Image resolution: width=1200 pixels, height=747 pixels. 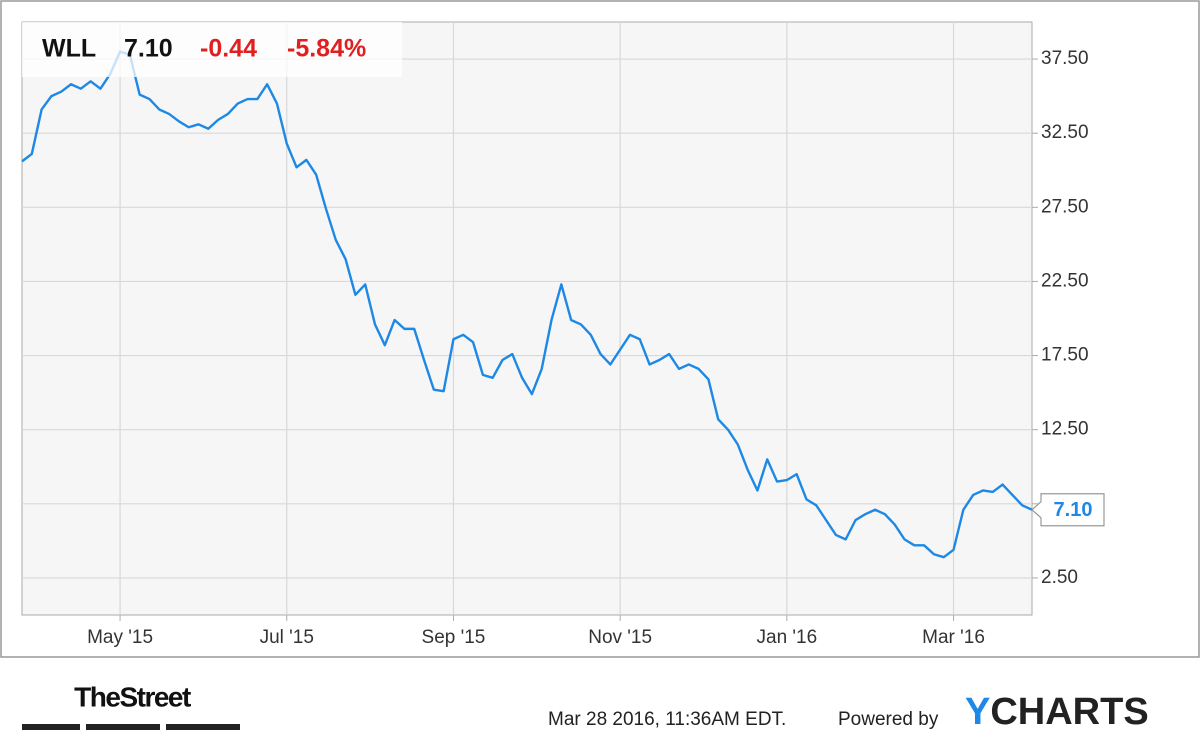 I want to click on y-tick-label: 27.50, so click(x=1065, y=206).